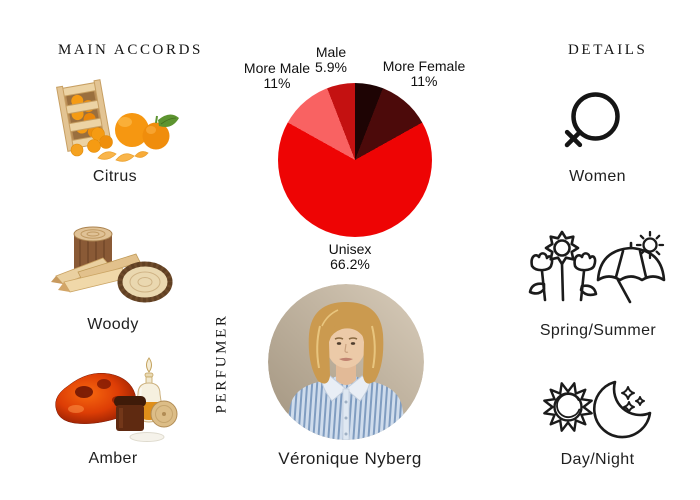 The height and width of the screenshot is (500, 700). Describe the element at coordinates (117, 120) in the screenshot. I see `citrus-accord-image` at that location.